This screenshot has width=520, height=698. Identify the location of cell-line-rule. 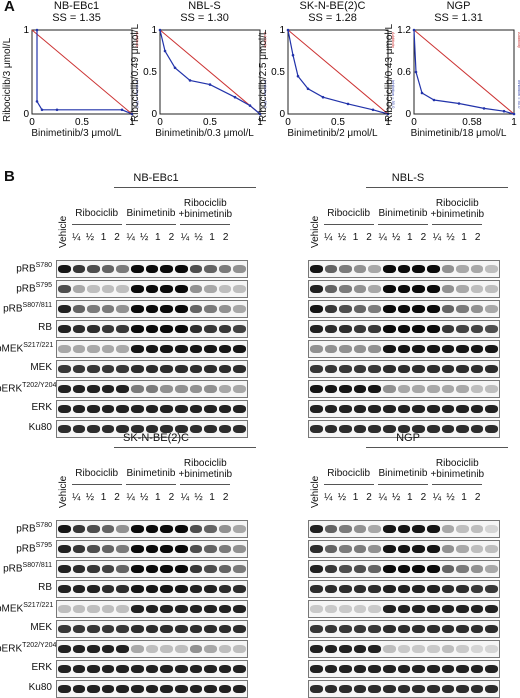
(437, 447).